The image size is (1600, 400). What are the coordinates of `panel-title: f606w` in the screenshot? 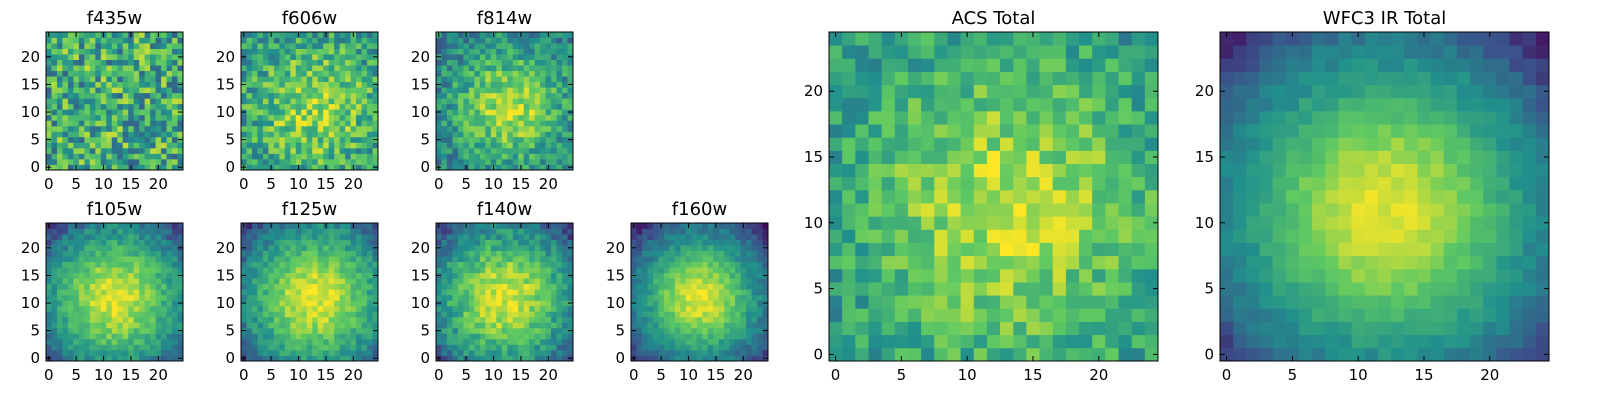 It's located at (309, 18).